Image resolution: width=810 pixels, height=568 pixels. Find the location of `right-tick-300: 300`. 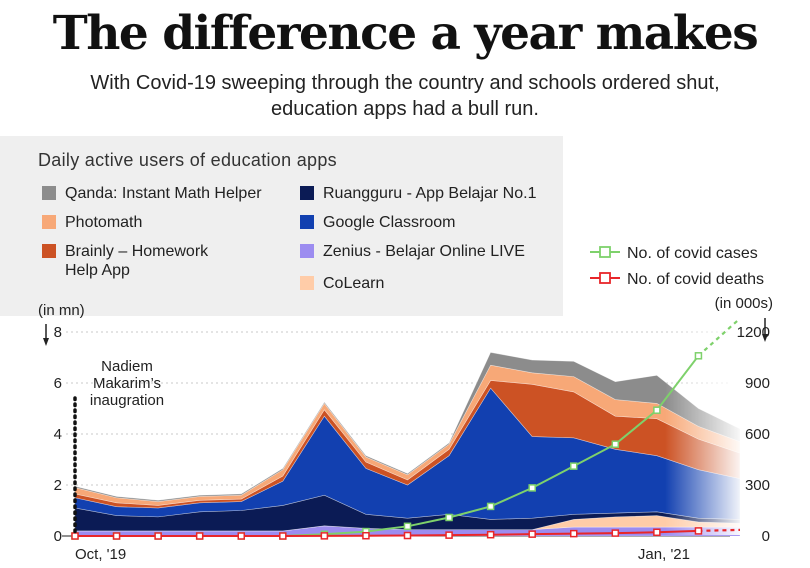

right-tick-300: 300 is located at coordinates (757, 485).